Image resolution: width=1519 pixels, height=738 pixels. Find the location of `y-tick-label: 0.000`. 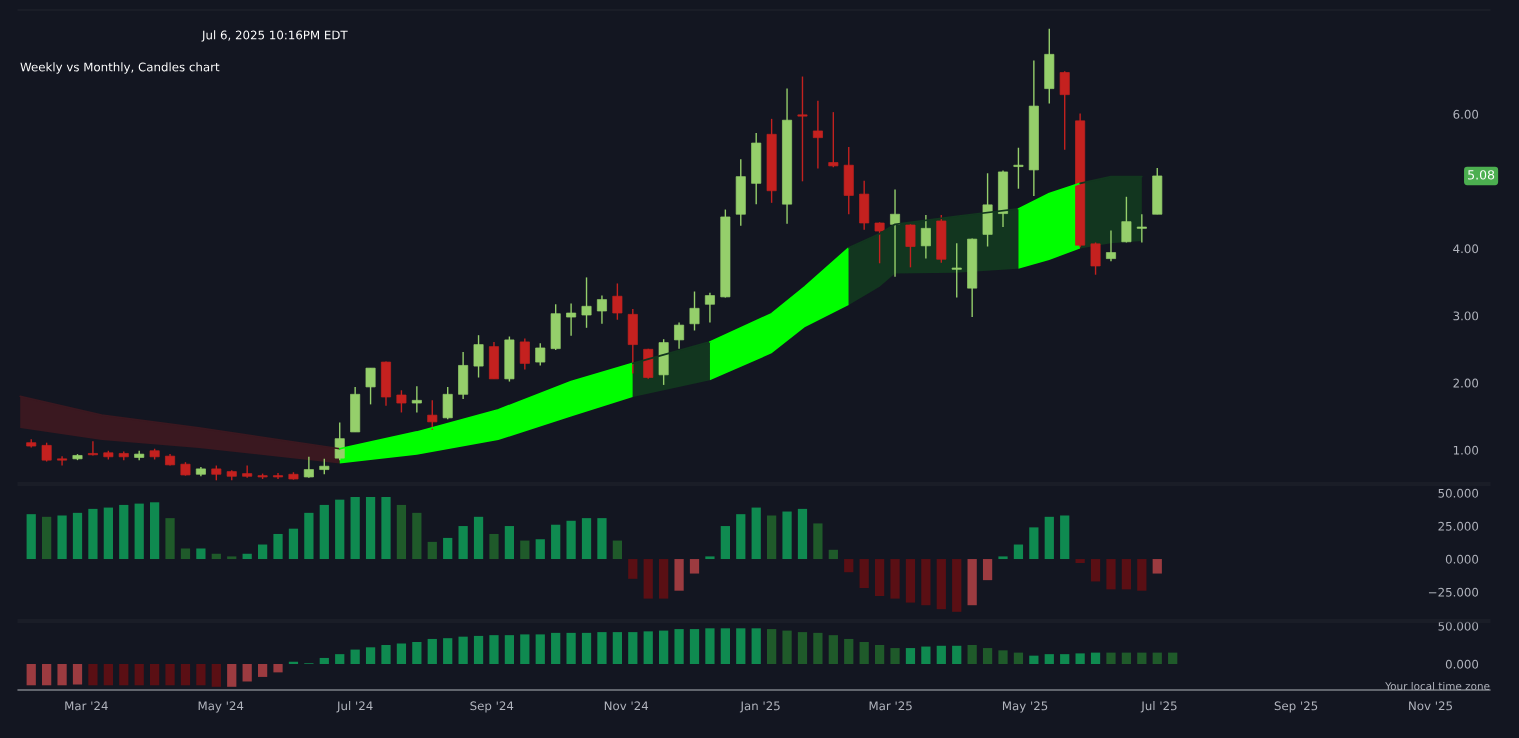

y-tick-label: 0.000 is located at coordinates (1462, 559).